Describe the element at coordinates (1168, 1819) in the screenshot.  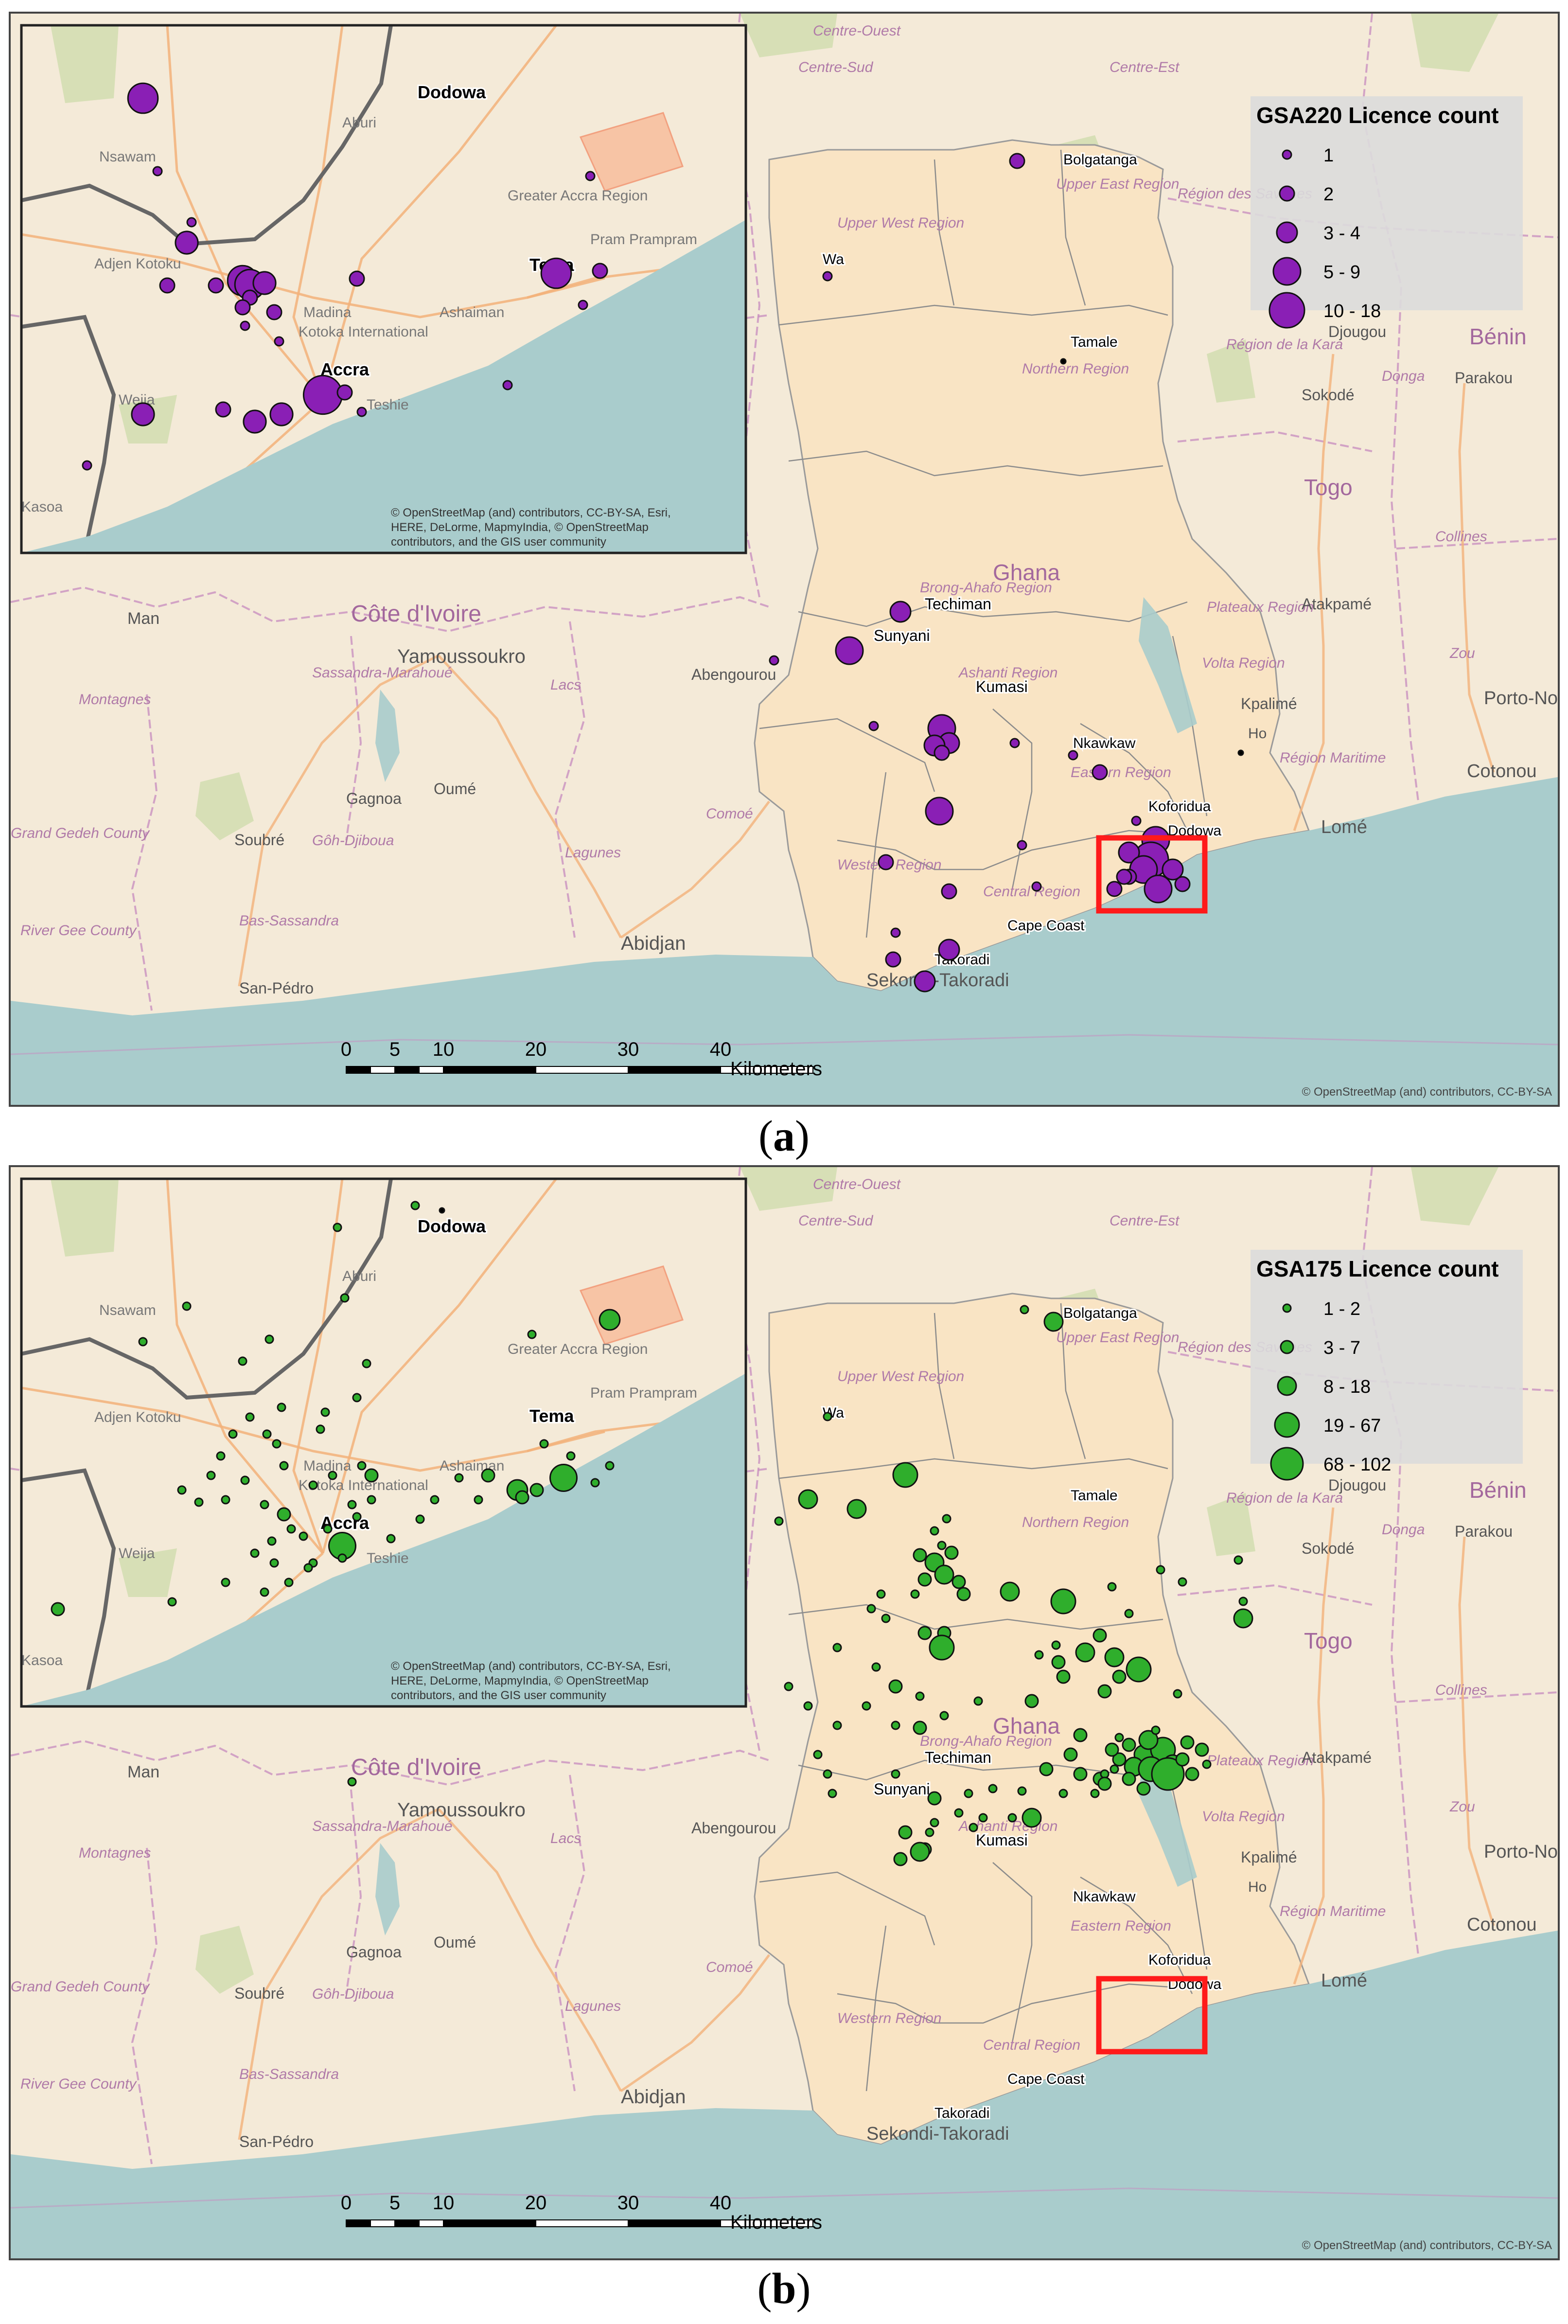
I see `lake-volta` at that location.